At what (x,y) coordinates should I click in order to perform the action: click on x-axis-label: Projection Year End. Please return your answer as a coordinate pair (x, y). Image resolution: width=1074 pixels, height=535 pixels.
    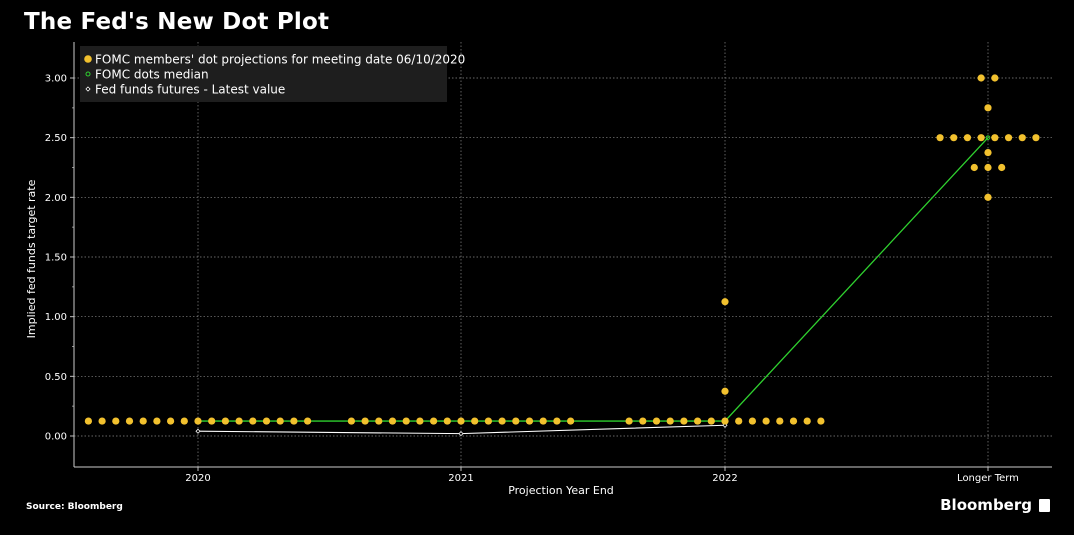
    Looking at the image, I should click on (561, 490).